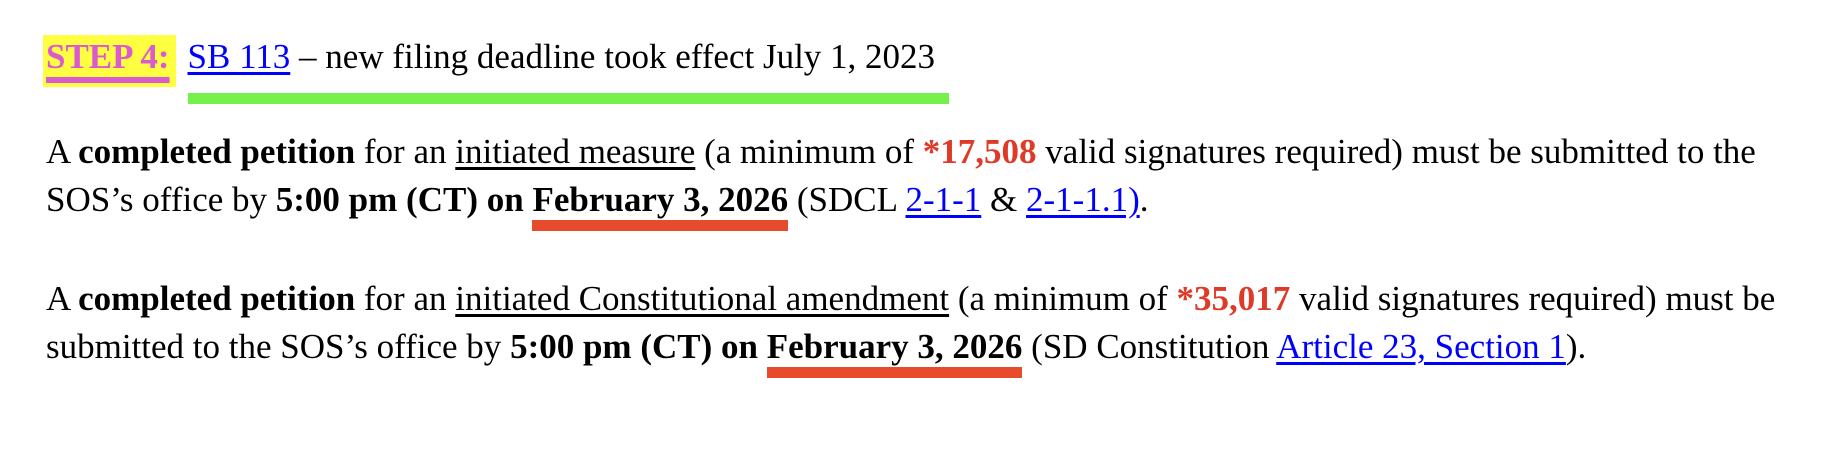  Describe the element at coordinates (847, 199) in the screenshot. I see `text-run: (SDCL` at that location.